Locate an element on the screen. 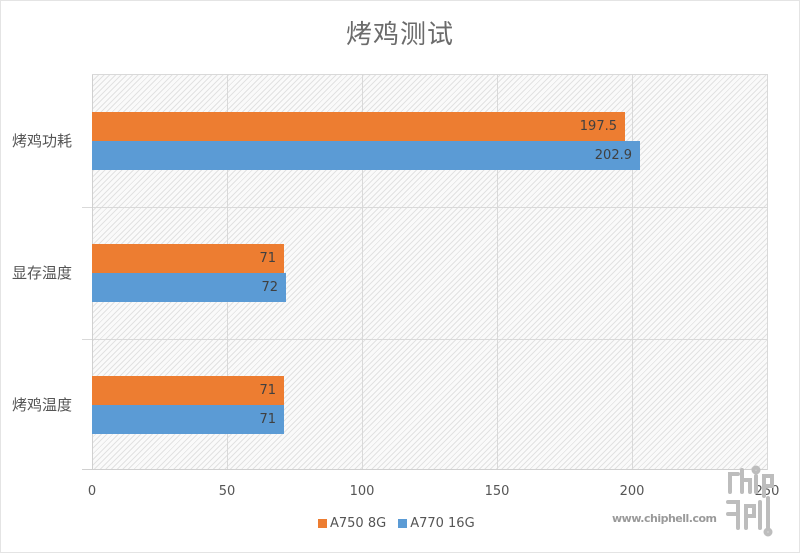  x-tick-label: 150 is located at coordinates (497, 491).